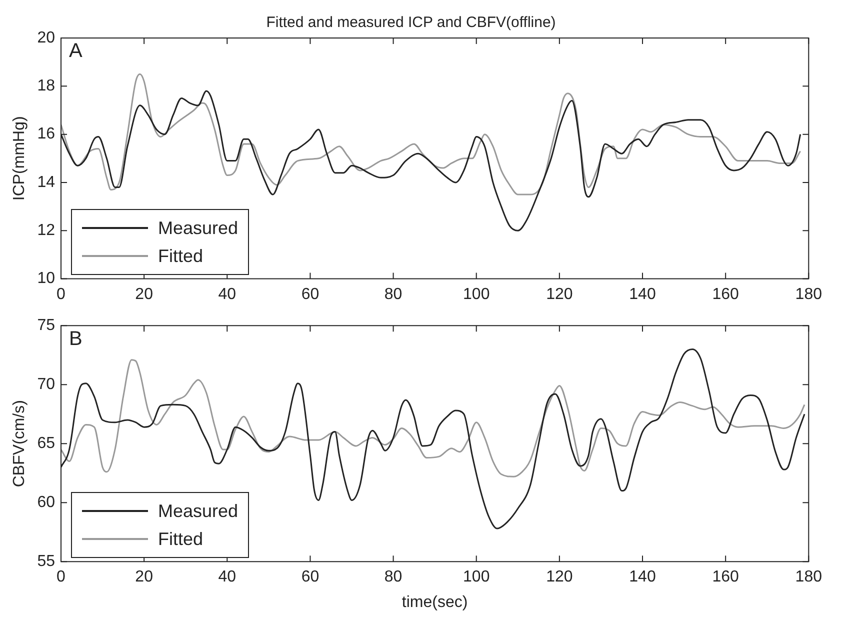 The image size is (843, 644). What do you see at coordinates (411, 23) in the screenshot?
I see `chart-title: Fitted and measured ICP and CBFV(offline)` at bounding box center [411, 23].